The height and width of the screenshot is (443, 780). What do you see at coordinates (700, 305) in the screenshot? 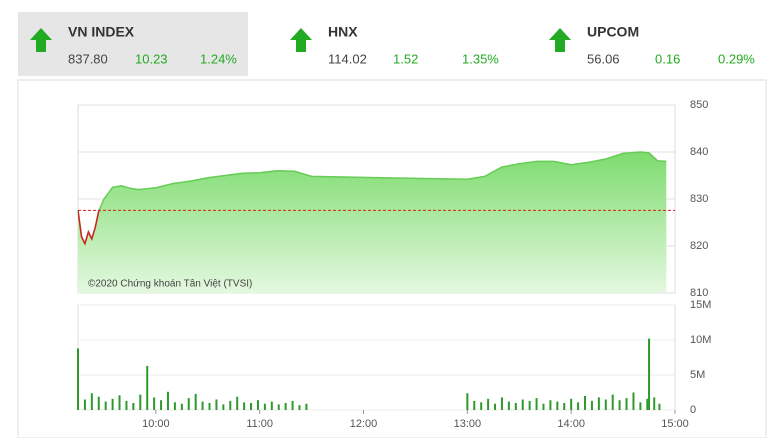
I see `y-tick-label: 15M` at bounding box center [700, 305].